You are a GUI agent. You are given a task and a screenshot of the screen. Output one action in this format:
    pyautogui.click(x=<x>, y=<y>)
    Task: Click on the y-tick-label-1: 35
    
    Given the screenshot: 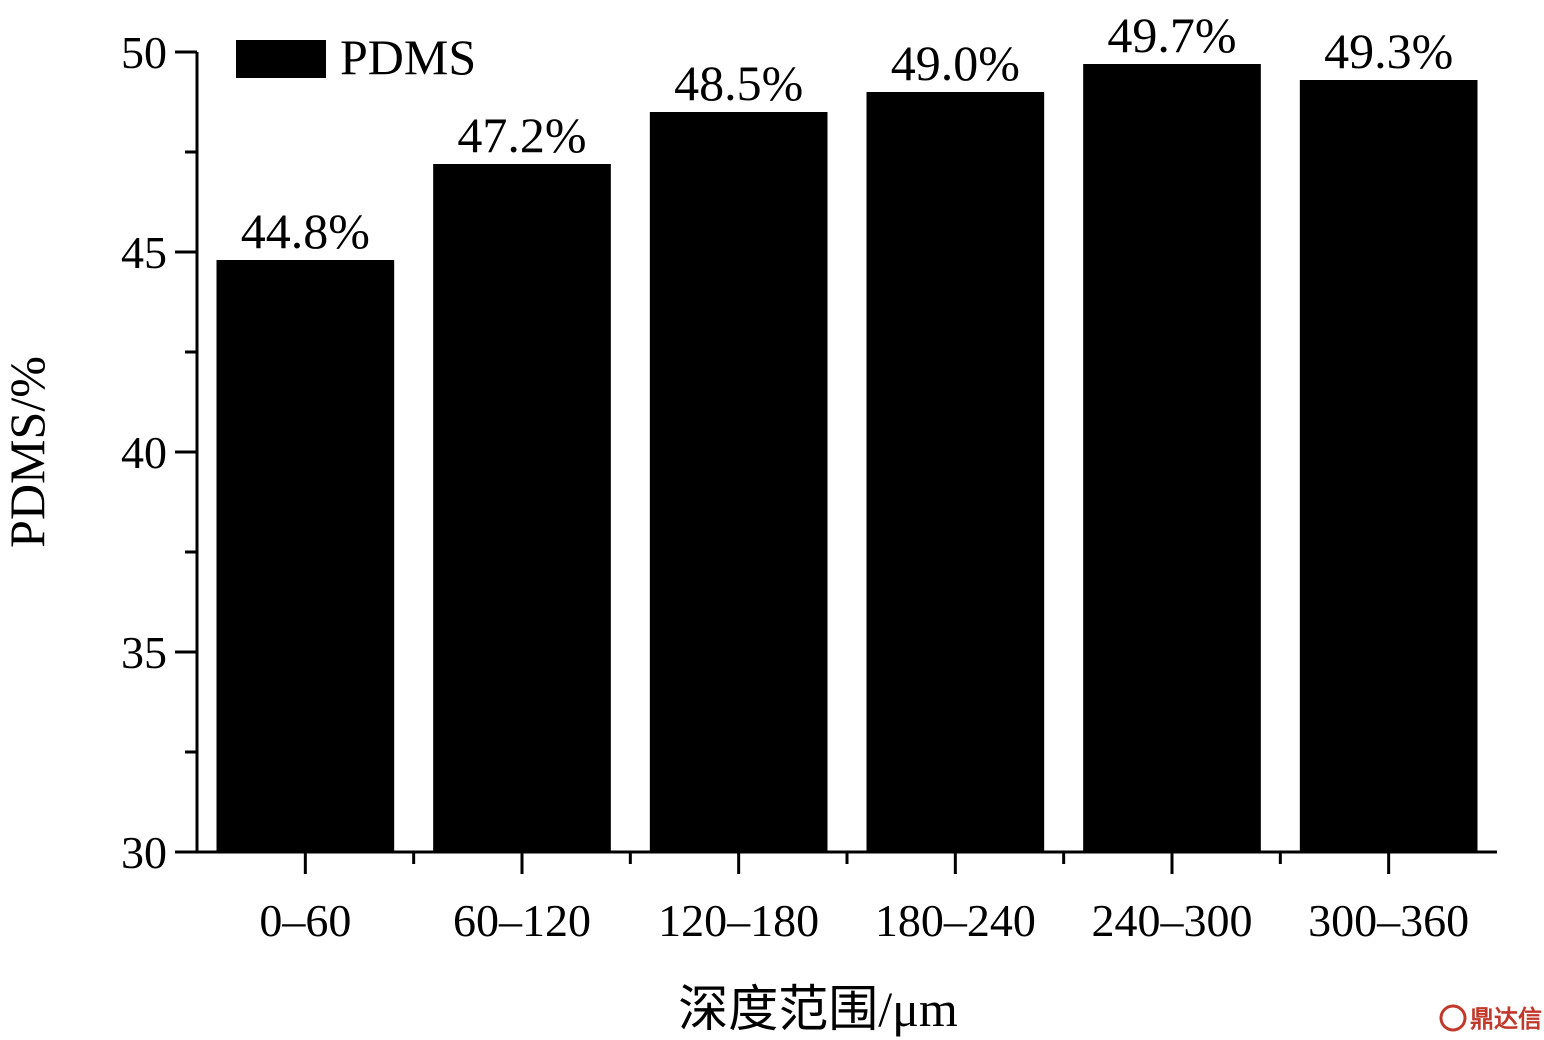 What is the action you would take?
    pyautogui.click(x=144, y=652)
    